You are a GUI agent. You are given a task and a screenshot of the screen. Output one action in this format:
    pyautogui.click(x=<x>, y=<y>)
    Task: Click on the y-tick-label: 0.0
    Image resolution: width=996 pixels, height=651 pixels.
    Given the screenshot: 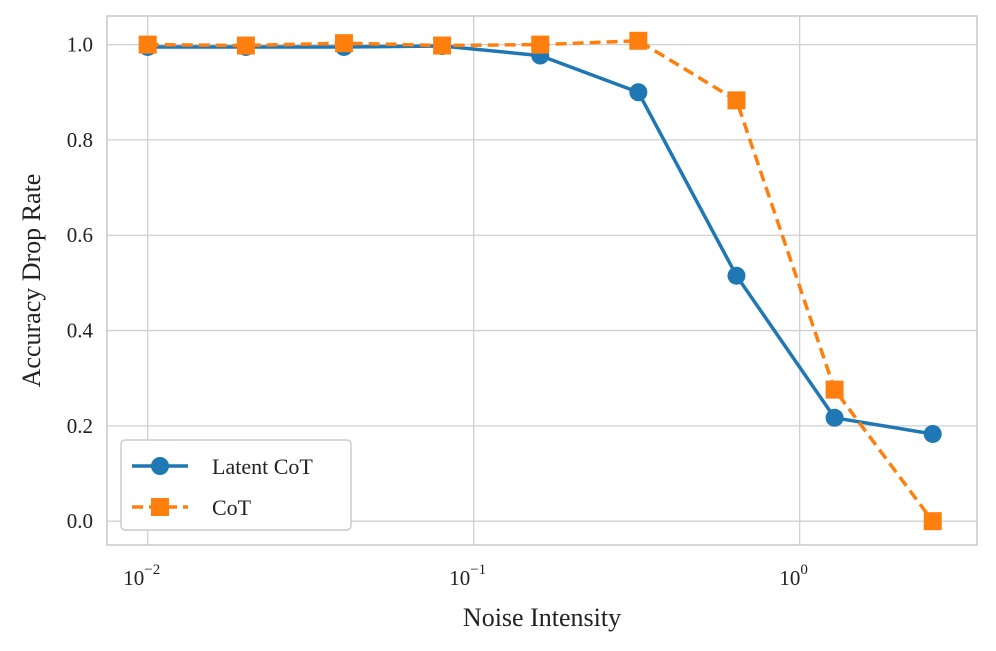 What is the action you would take?
    pyautogui.click(x=80, y=521)
    